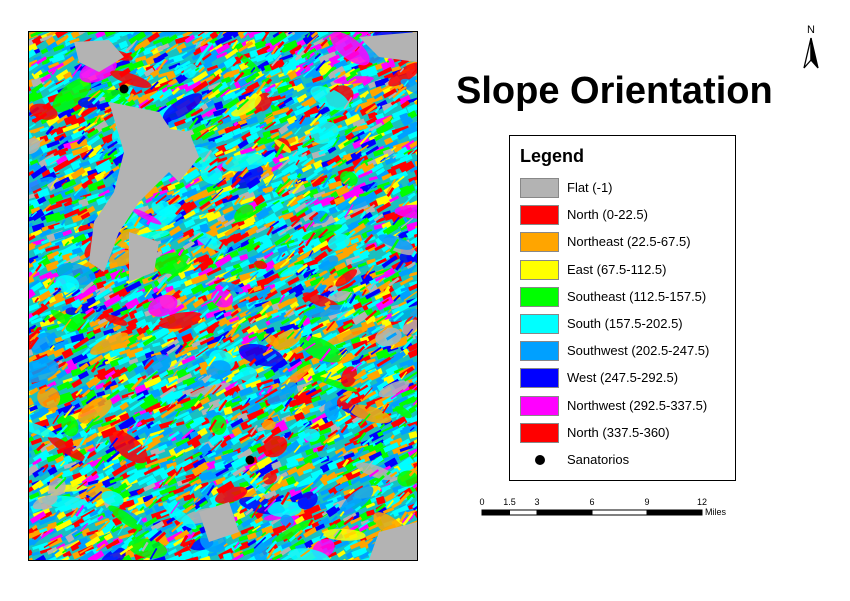 The width and height of the screenshot is (850, 601). Describe the element at coordinates (702, 502) in the screenshot. I see `scale-tick-label: 12` at that location.